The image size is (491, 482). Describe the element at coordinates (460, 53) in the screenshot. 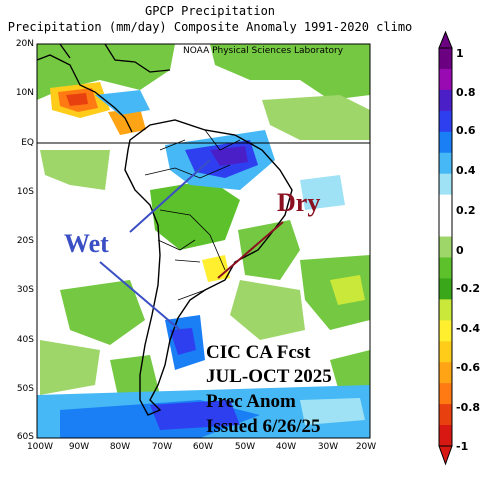

I see `colorbar-tick: 1` at that location.